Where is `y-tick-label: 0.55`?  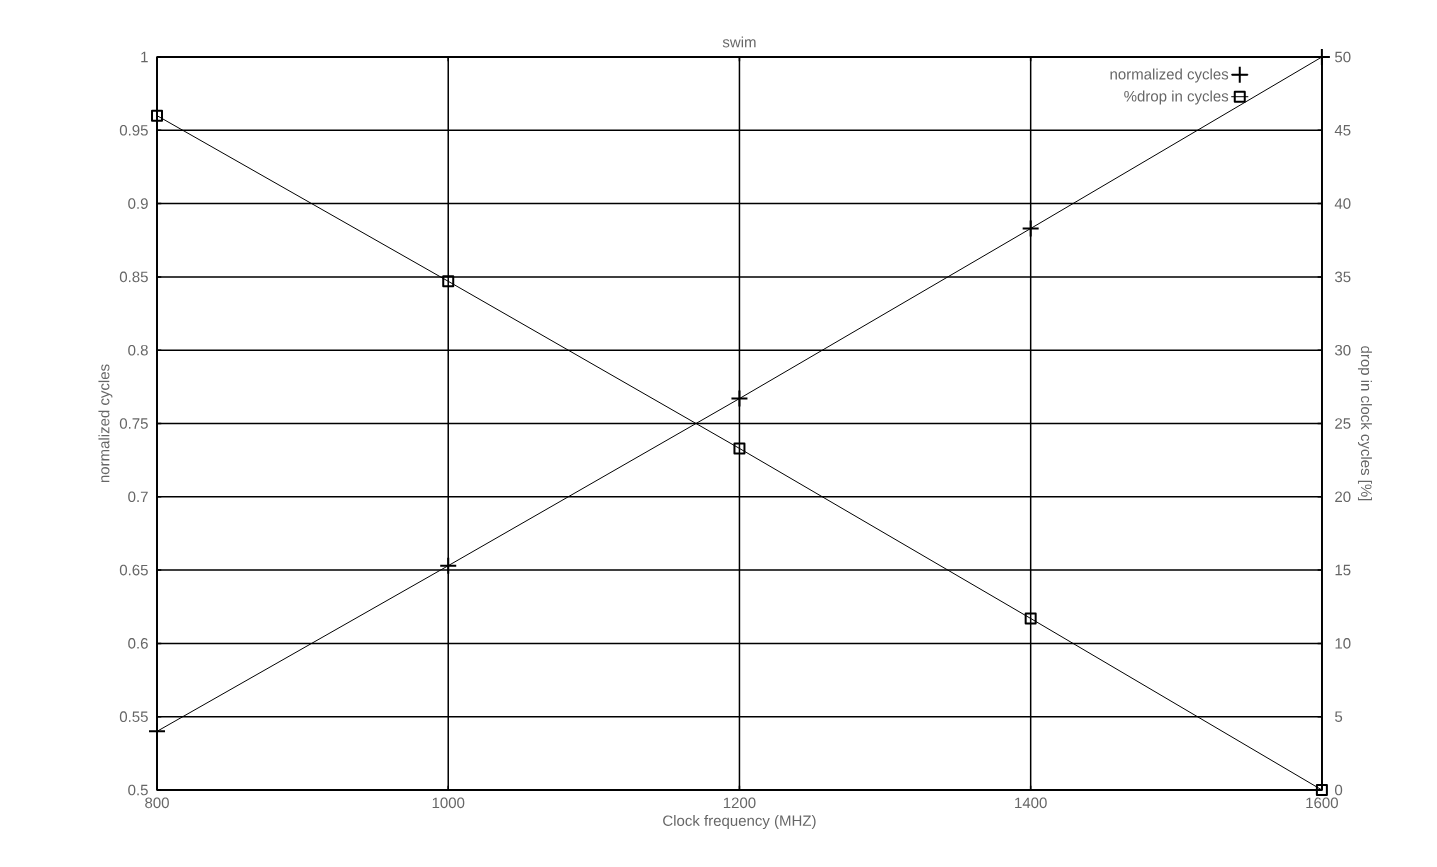 y-tick-label: 0.55 is located at coordinates (133, 716).